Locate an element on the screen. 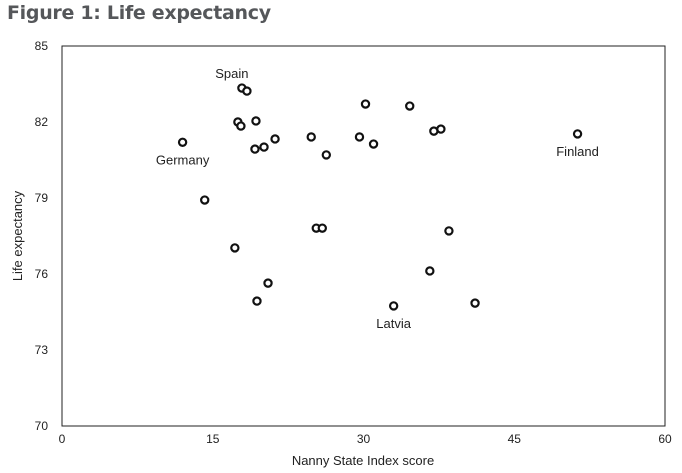  y-tick-label: 76 is located at coordinates (42, 274).